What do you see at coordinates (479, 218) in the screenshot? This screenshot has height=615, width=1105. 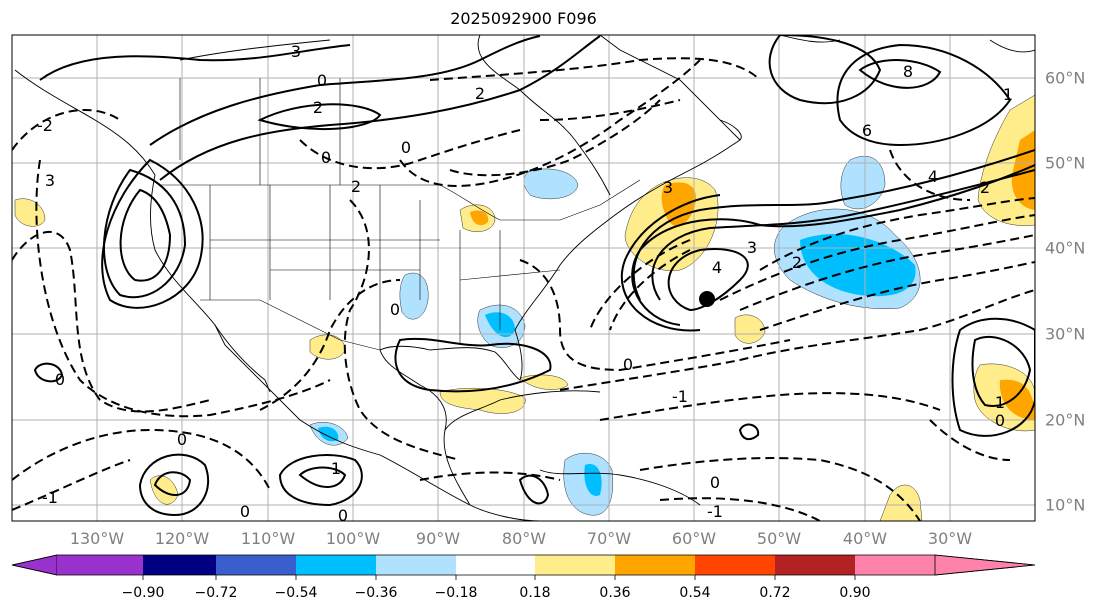 I see `orange-patch-greatlakes` at bounding box center [479, 218].